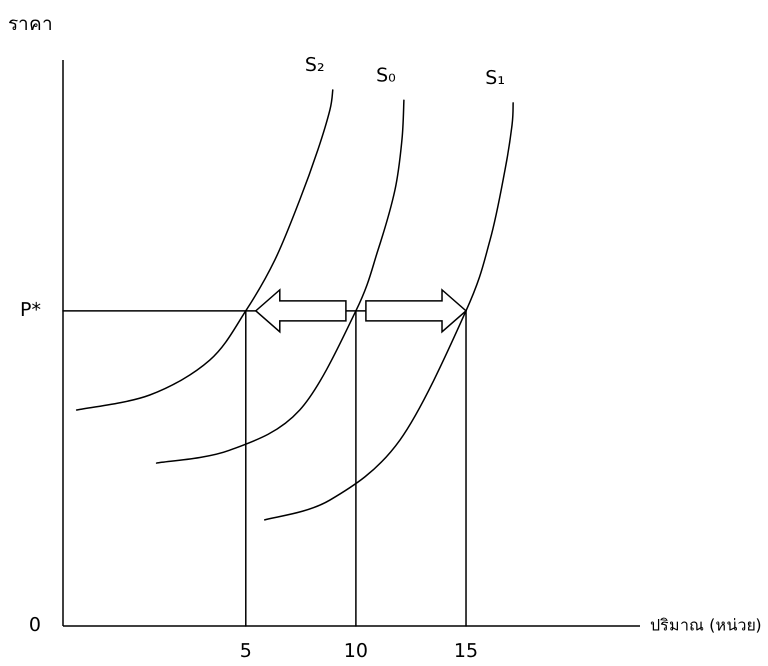  What do you see at coordinates (495, 78) in the screenshot?
I see `series-label: S₁` at bounding box center [495, 78].